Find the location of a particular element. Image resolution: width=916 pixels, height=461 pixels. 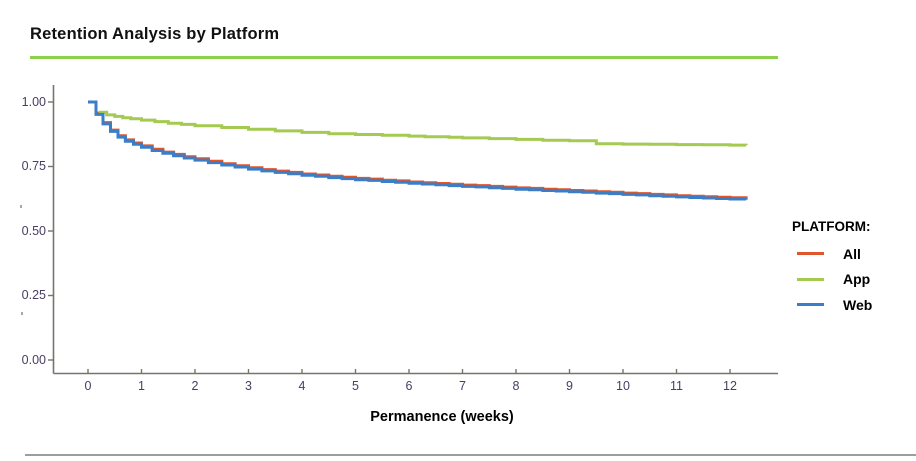

y-tick-label: 1.00 is located at coordinates (33, 101).